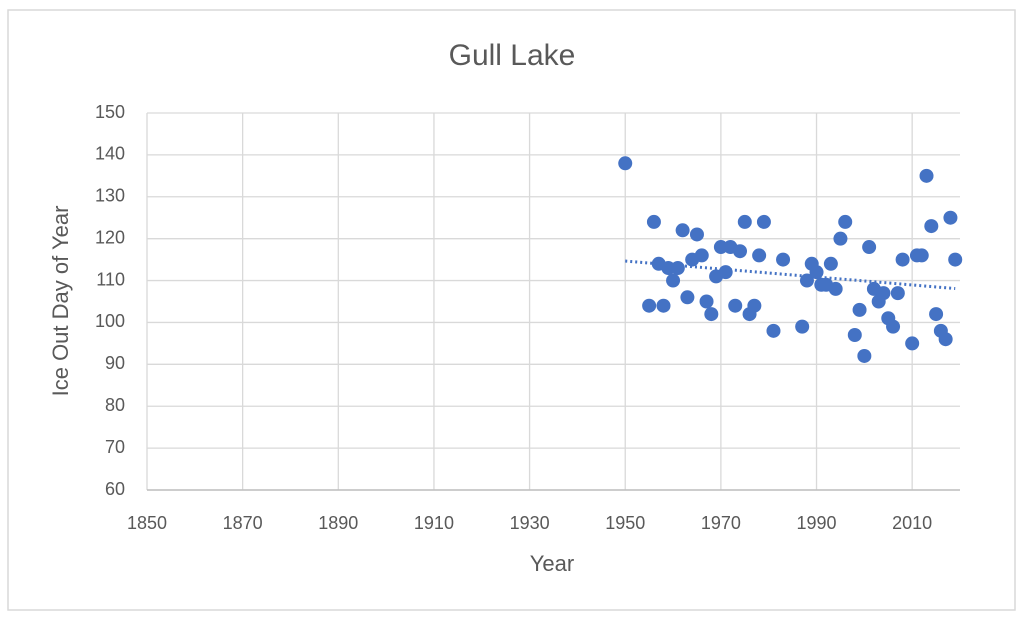 This screenshot has width=1024, height=621. I want to click on y-tick-label: 150, so click(110, 112).